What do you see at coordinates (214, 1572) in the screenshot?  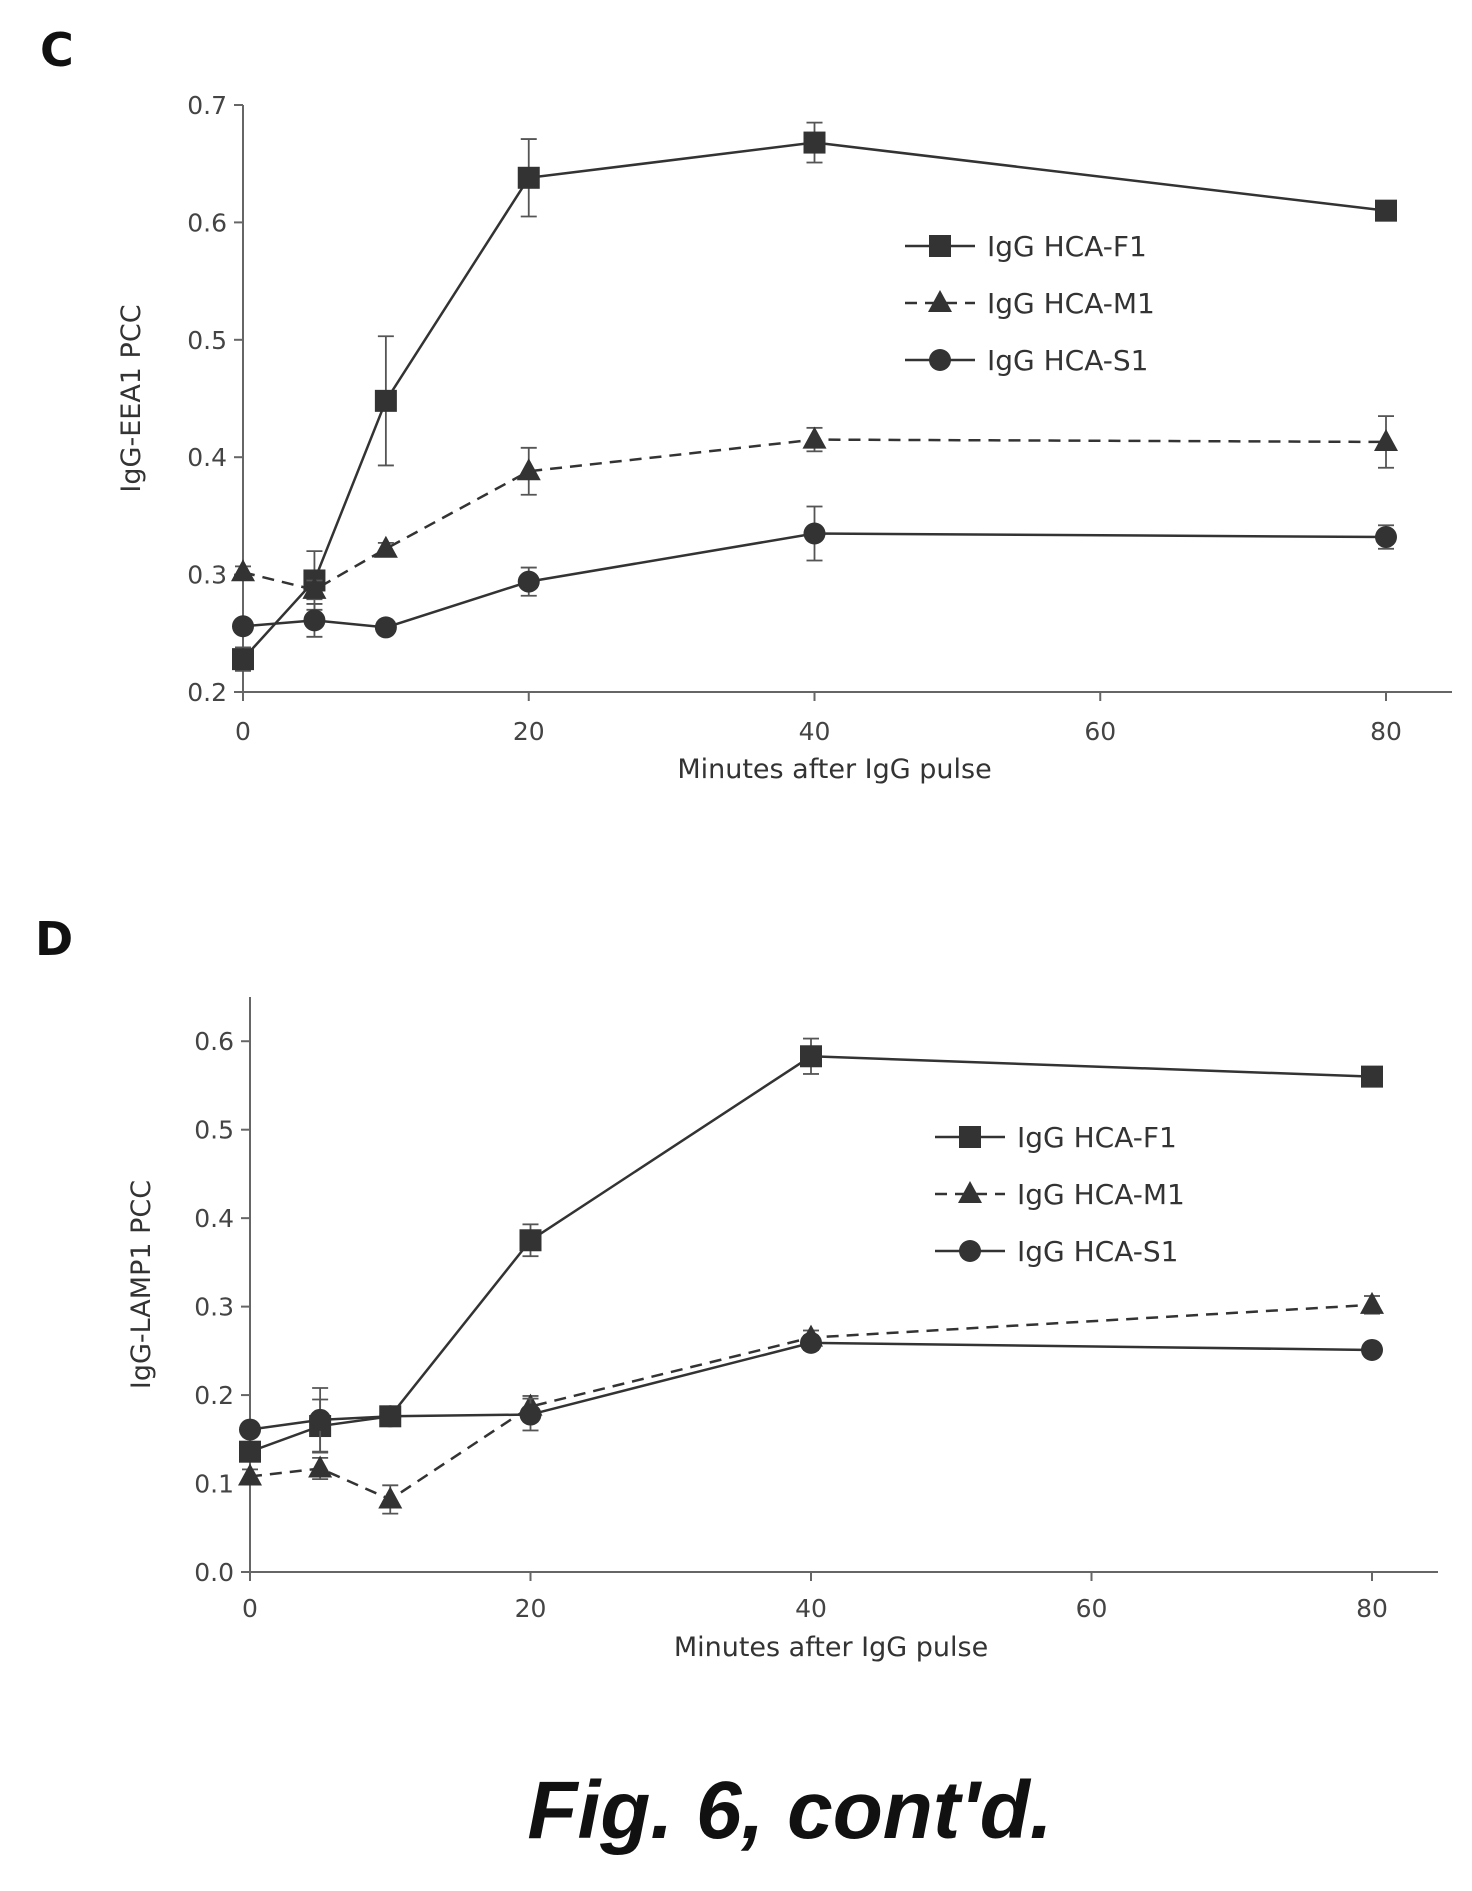 I see `y-tick-label: 0.0` at bounding box center [214, 1572].